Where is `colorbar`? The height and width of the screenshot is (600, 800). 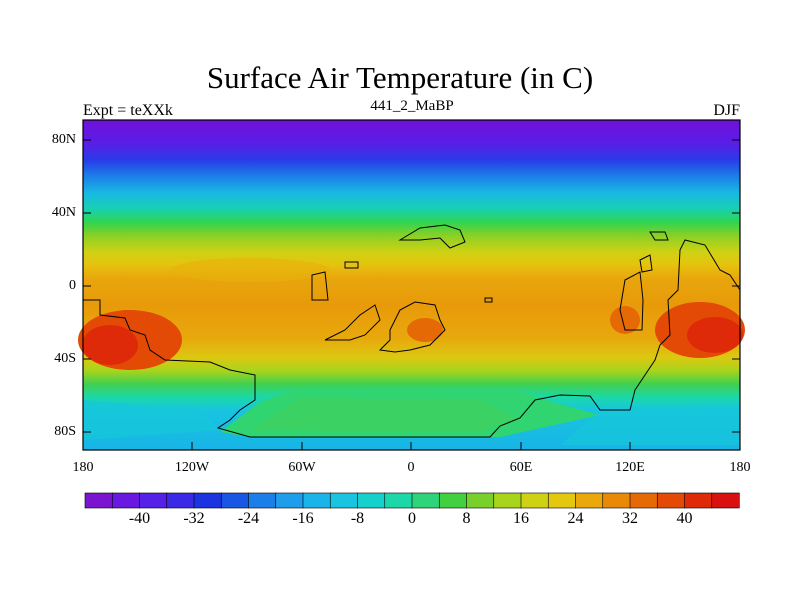
colorbar is located at coordinates (412, 500).